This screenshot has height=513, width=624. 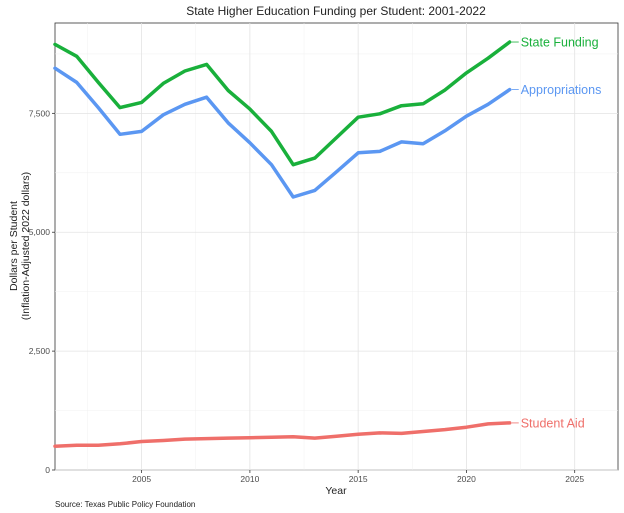 What do you see at coordinates (47, 470) in the screenshot?
I see `y-tick-label: 0` at bounding box center [47, 470].